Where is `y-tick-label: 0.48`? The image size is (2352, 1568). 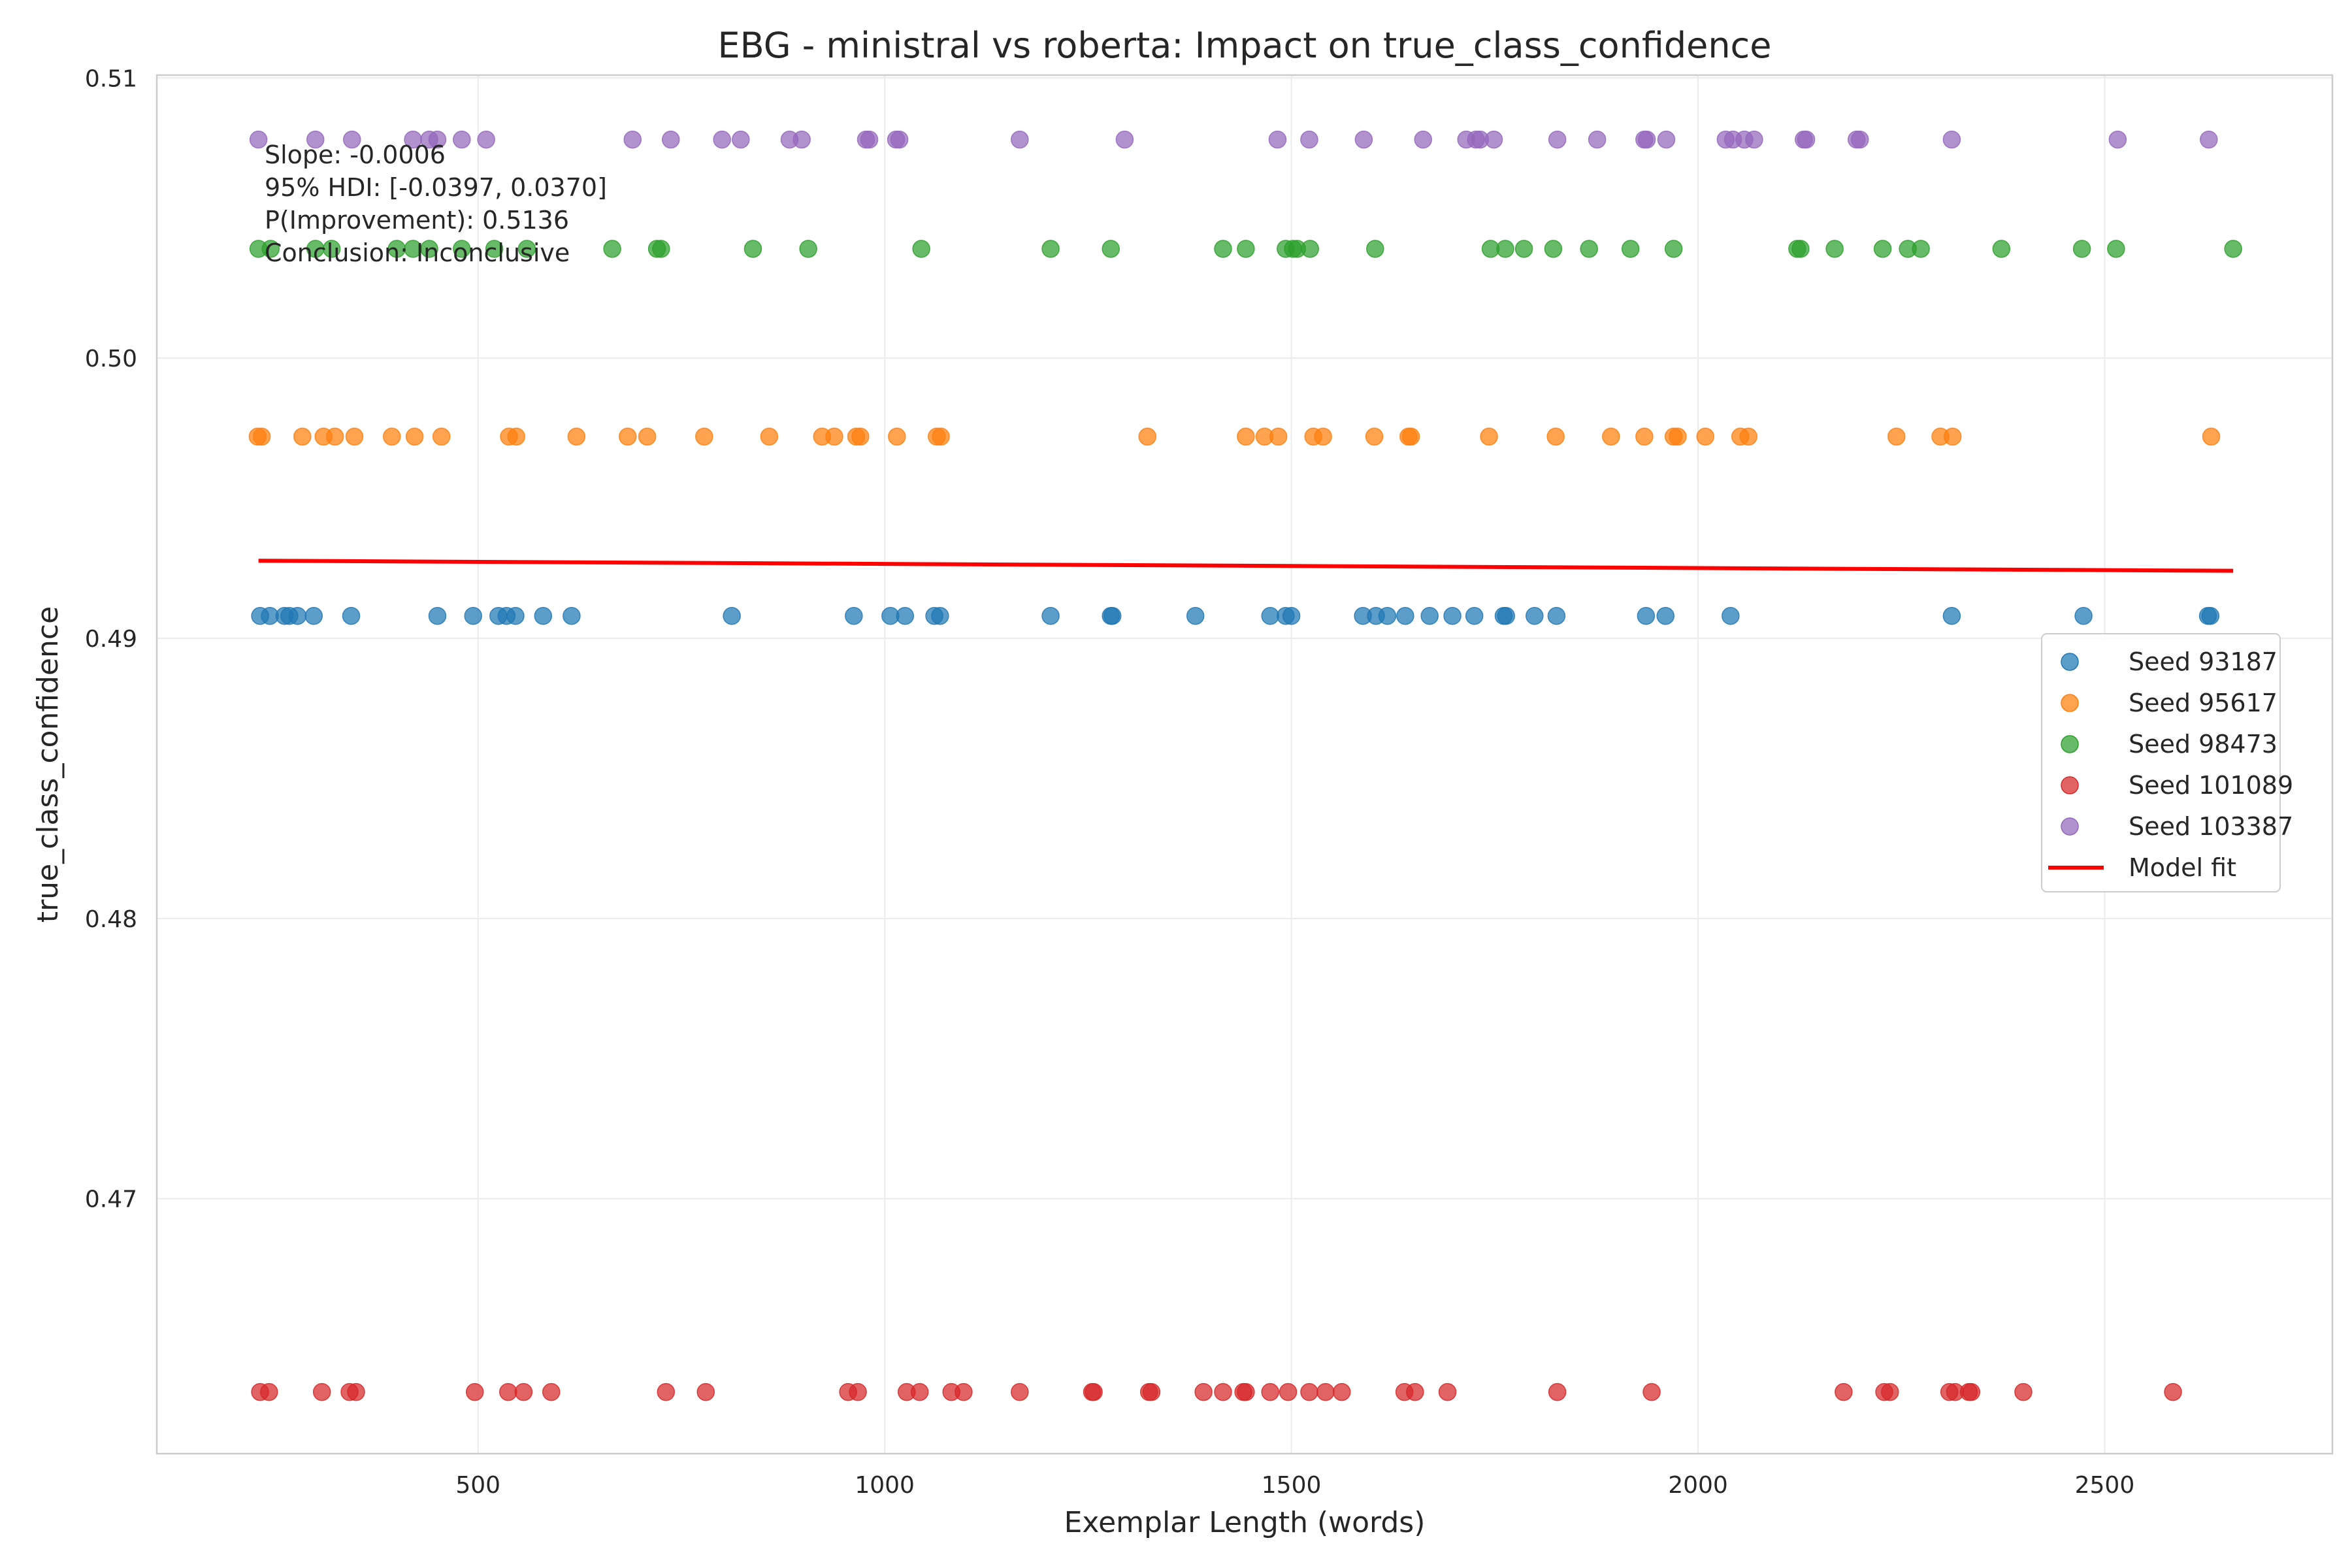 y-tick-label: 0.48 is located at coordinates (111, 919).